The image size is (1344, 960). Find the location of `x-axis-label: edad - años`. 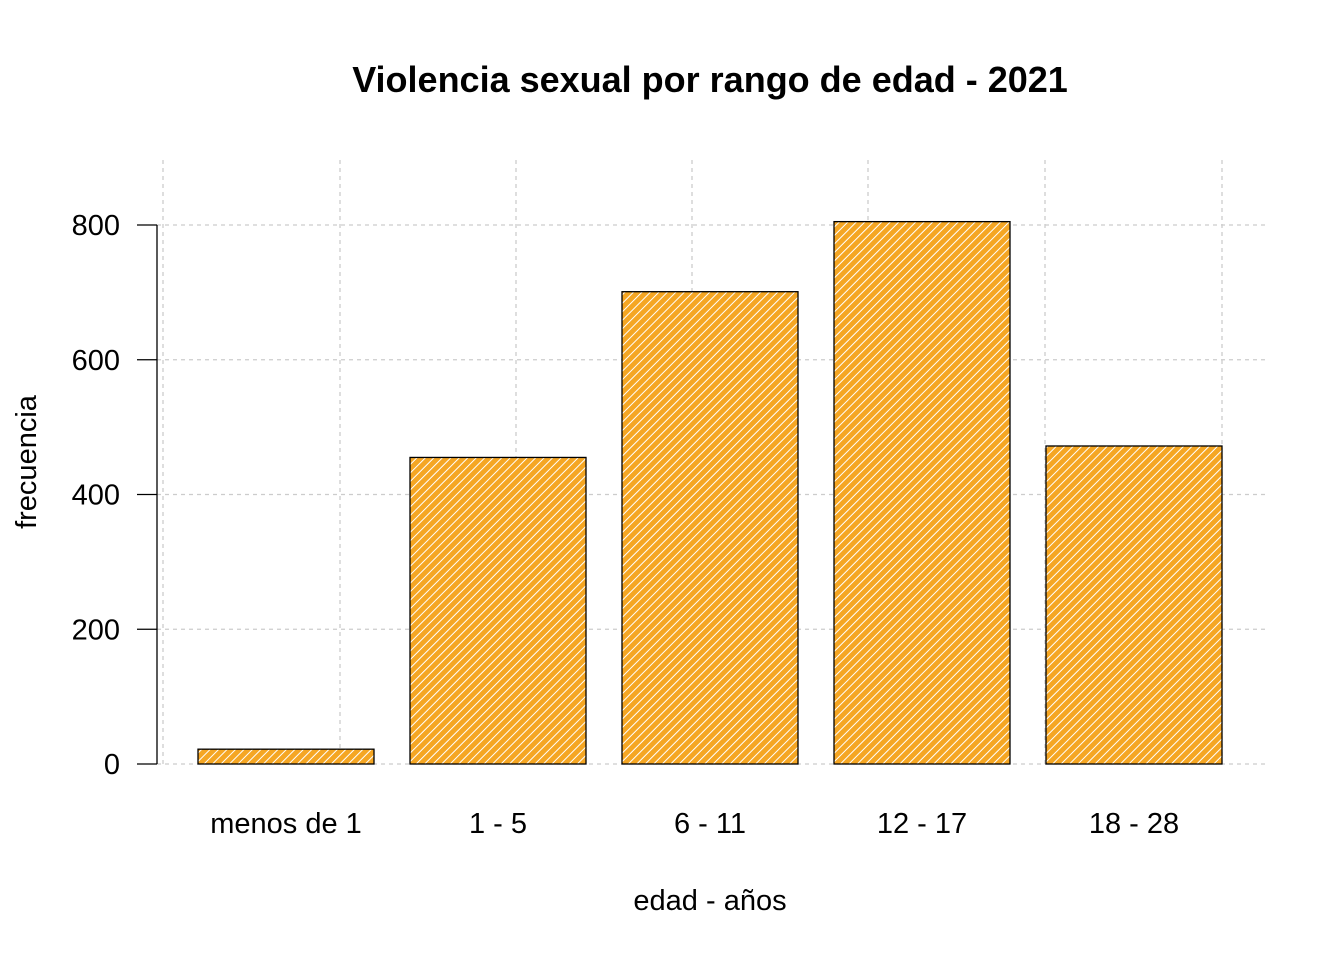

x-axis-label: edad - años is located at coordinates (709, 901).